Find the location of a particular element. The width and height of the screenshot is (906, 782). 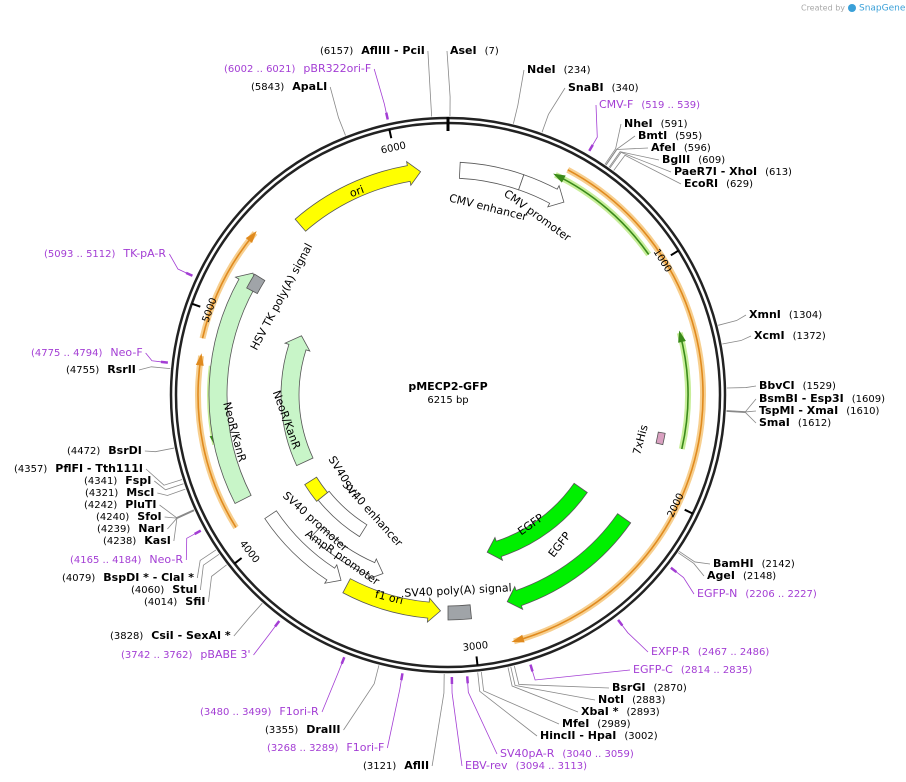

label-text: EBV-rev (3094 .. 3113) is located at coordinates (526, 765).